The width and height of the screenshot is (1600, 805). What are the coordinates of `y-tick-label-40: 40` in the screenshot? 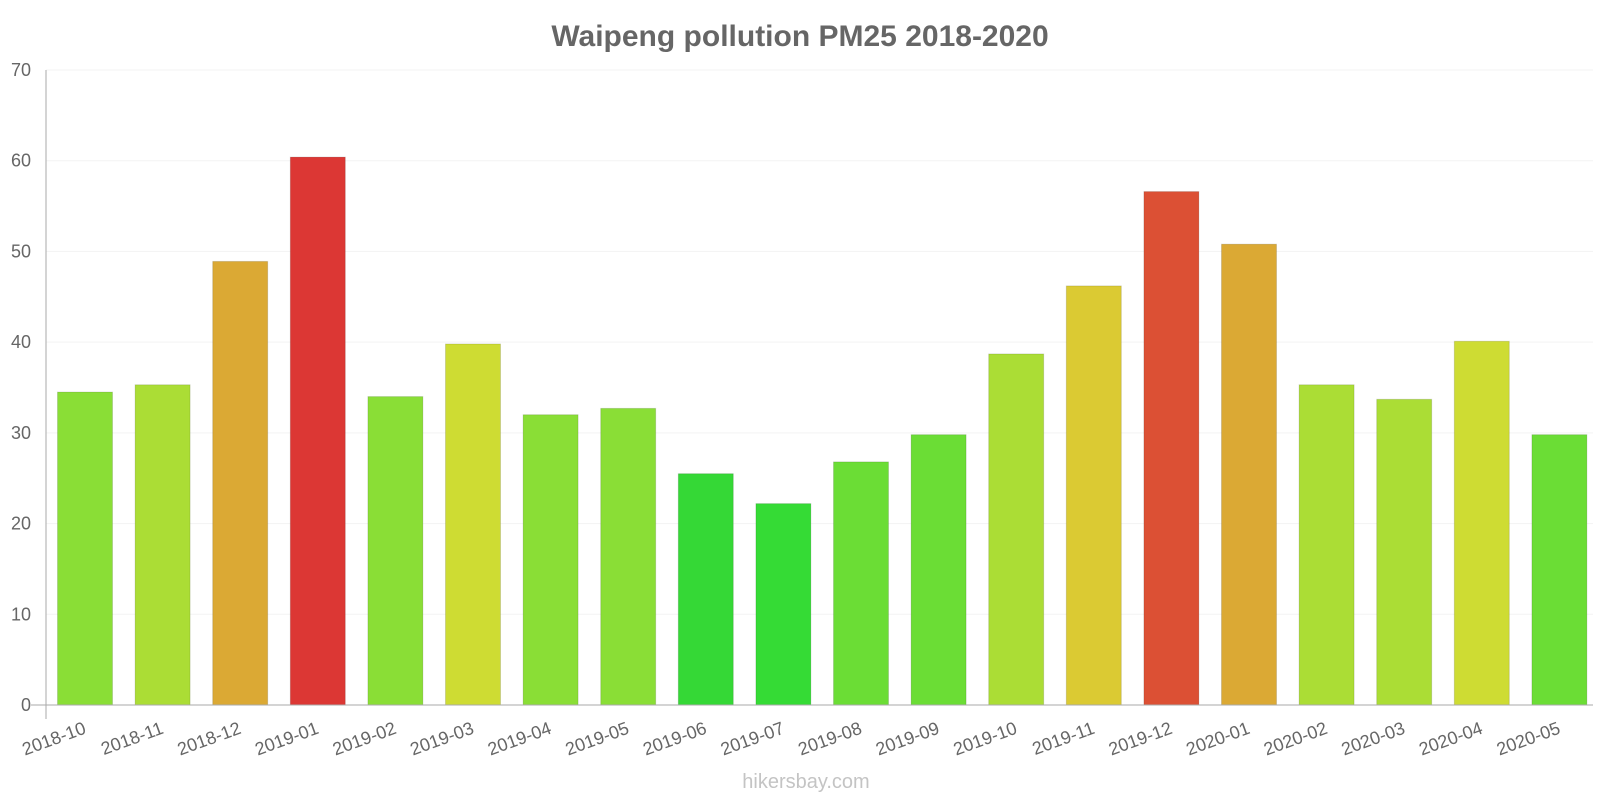 It's located at (21, 342).